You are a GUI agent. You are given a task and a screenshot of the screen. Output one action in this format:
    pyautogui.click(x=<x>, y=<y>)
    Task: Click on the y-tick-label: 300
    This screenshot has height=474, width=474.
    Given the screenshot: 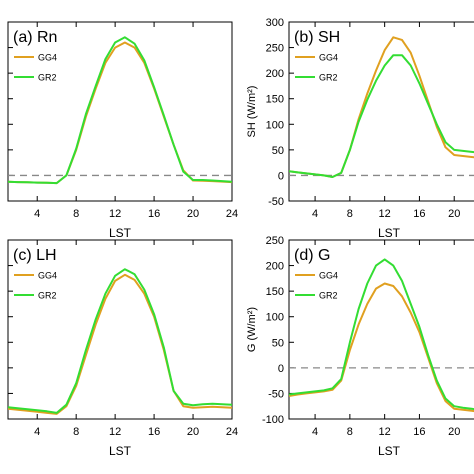 What is the action you would take?
    pyautogui.click(x=275, y=23)
    